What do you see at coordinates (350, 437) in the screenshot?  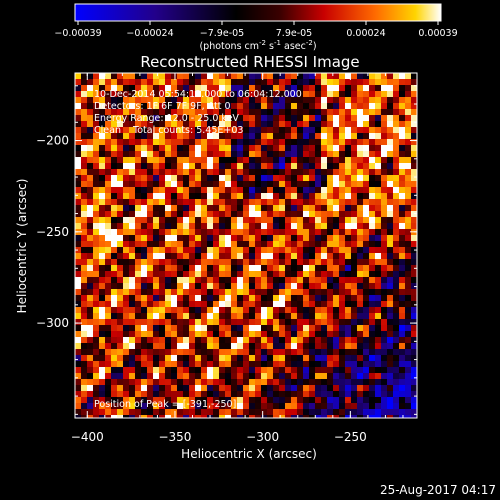 I see `x-tick-label: −250` at bounding box center [350, 437].